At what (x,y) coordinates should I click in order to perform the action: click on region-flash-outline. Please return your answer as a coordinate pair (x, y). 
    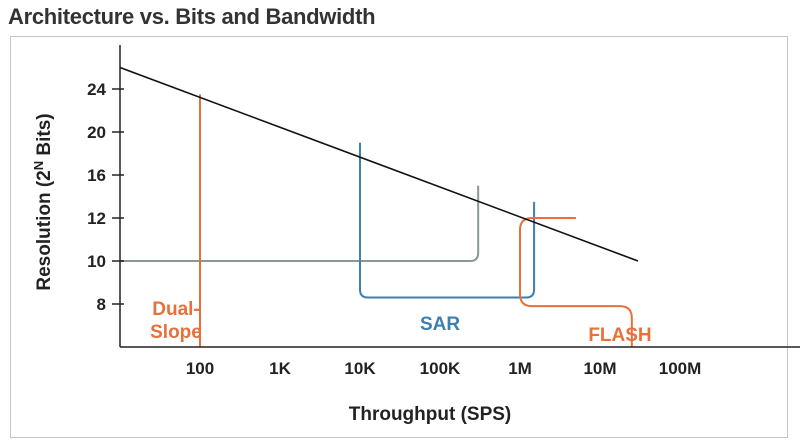
    Looking at the image, I should click on (576, 282).